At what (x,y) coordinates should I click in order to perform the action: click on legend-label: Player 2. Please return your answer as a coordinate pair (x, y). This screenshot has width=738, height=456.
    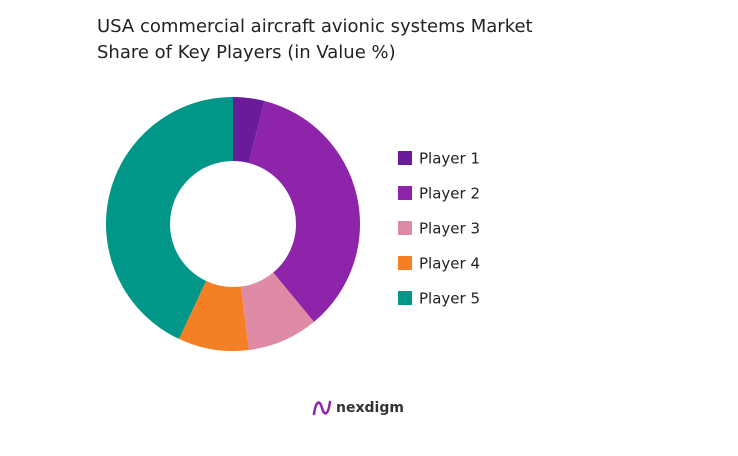
    Looking at the image, I should click on (449, 194).